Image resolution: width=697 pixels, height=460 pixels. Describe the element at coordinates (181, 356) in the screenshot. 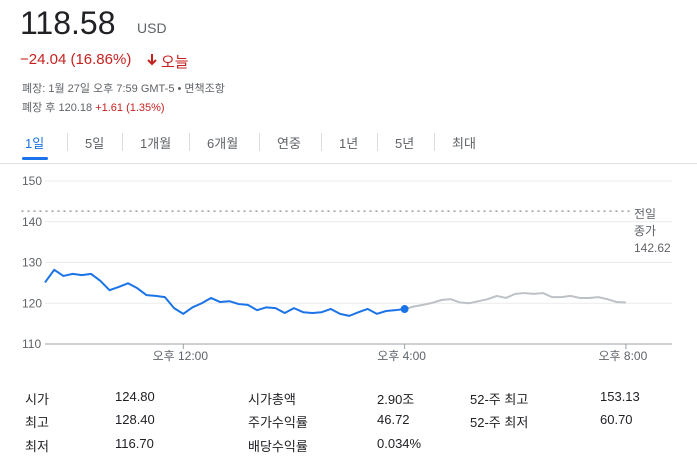

I see `x-tick-label: 오후 12:00` at that location.